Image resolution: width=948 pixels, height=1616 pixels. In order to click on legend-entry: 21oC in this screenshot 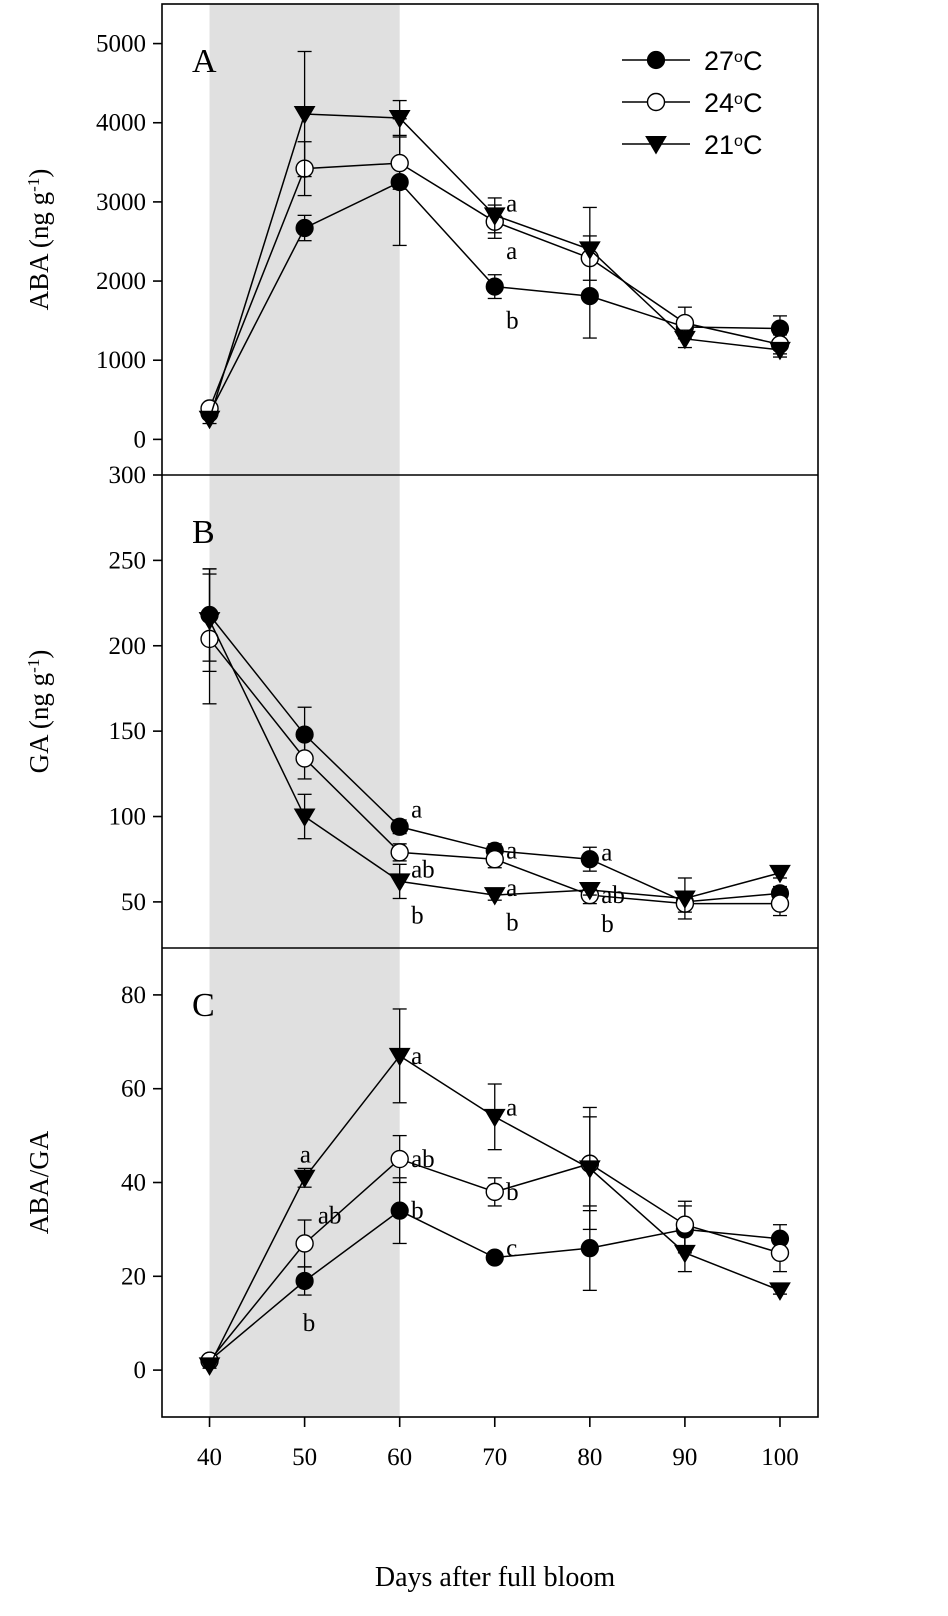, I will do `click(692, 145)`.